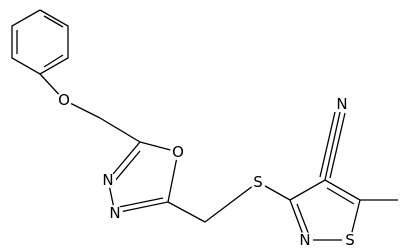 The width and height of the screenshot is (402, 250). I want to click on phenyl-ring, so click(40, 42).